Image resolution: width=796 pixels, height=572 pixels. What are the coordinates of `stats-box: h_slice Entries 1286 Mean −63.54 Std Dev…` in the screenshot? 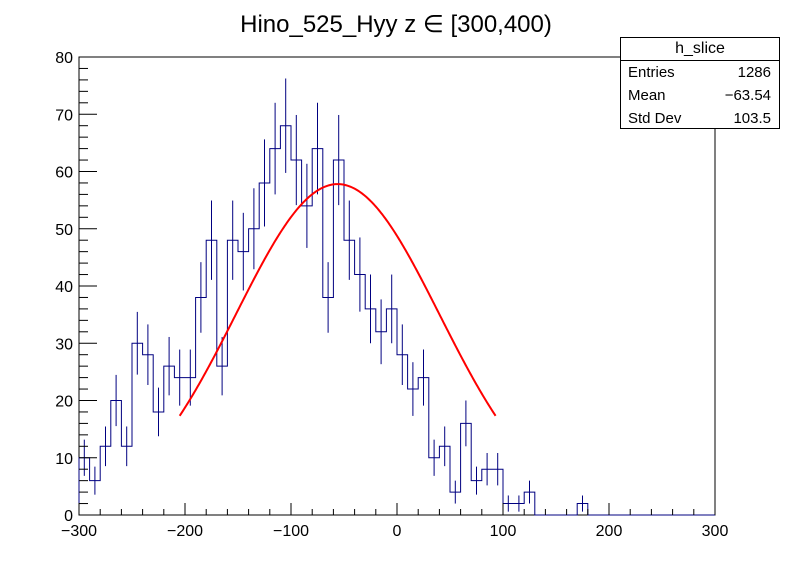 It's located at (700, 83).